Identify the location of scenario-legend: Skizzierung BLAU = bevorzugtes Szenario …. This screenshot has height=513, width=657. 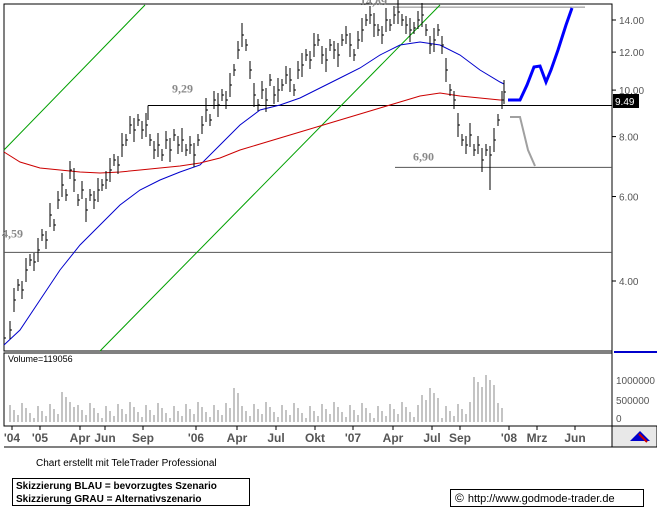
(131, 492).